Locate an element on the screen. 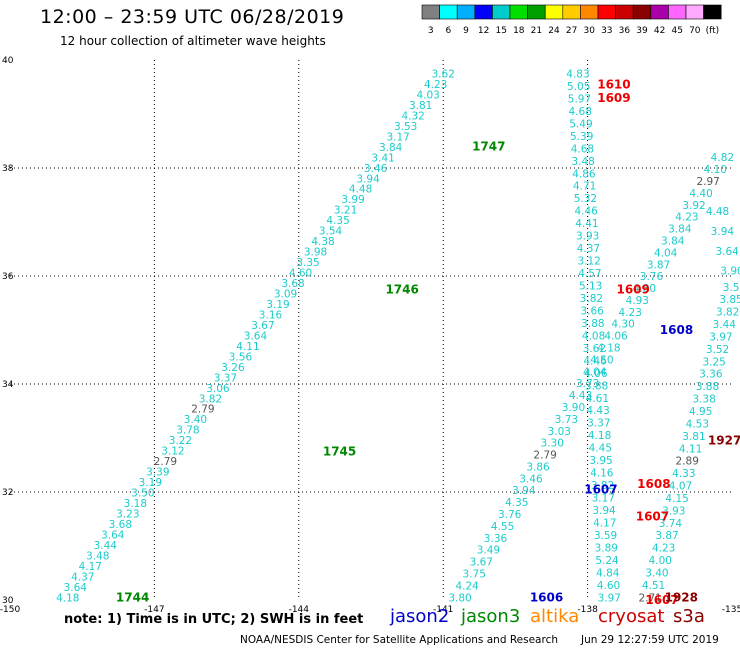 This screenshot has height=650, width=740. wave-height-value: 4.10 is located at coordinates (715, 170).